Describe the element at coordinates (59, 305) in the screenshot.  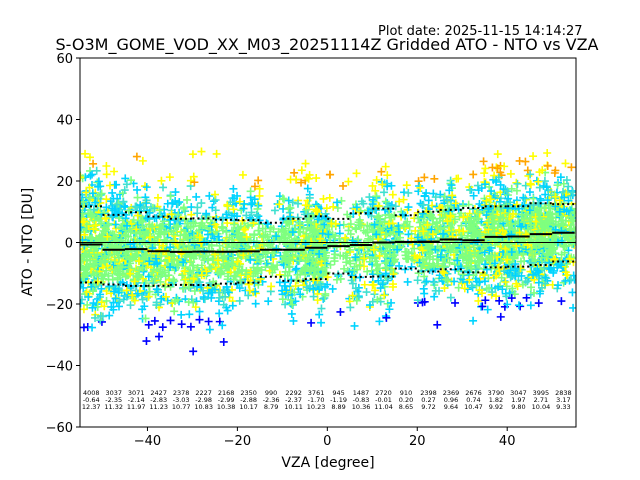
I see `y-tick-label: −20` at that location.